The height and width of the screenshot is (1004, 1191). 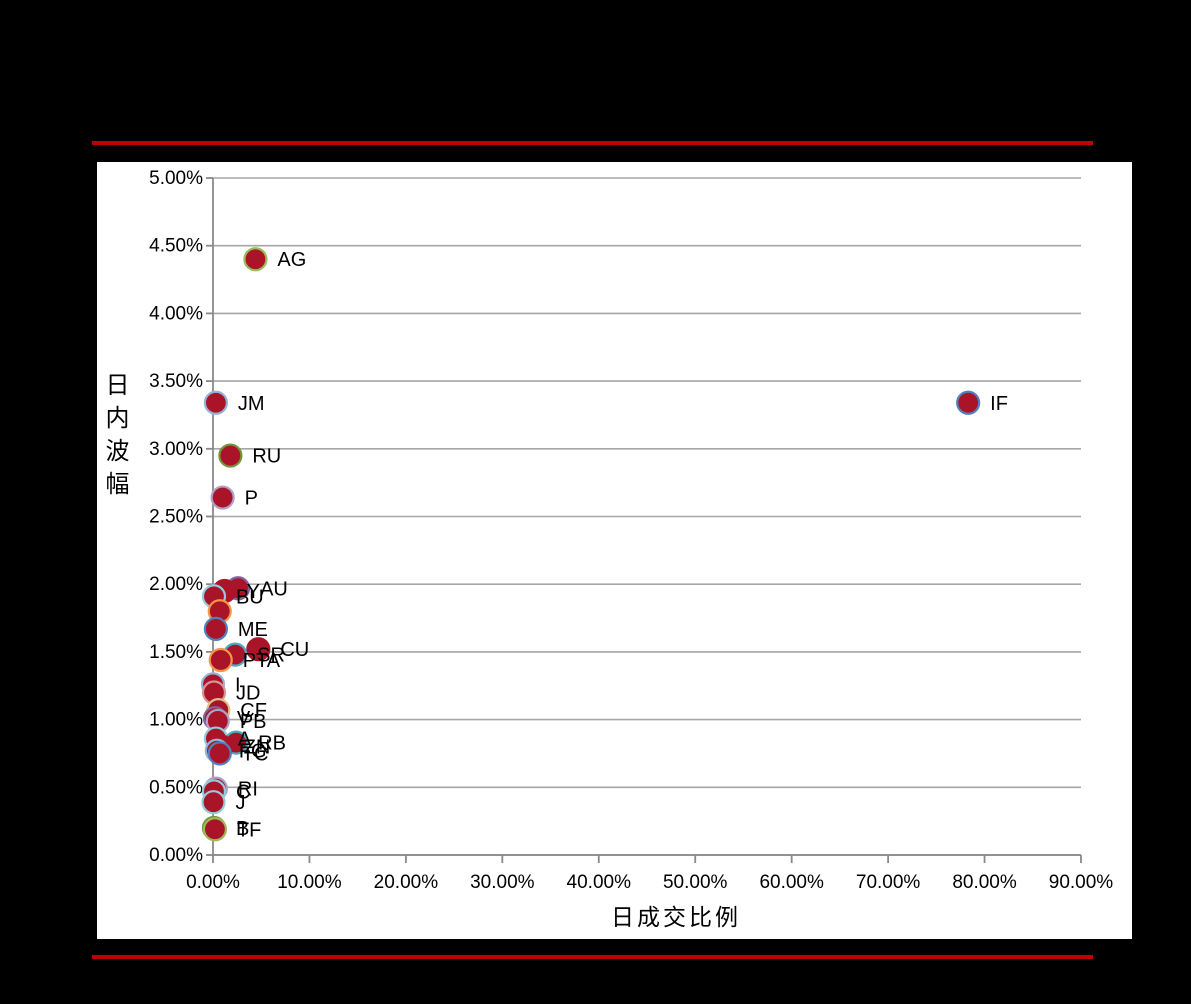 I want to click on y-tick-label: 3.50%, so click(x=176, y=381).